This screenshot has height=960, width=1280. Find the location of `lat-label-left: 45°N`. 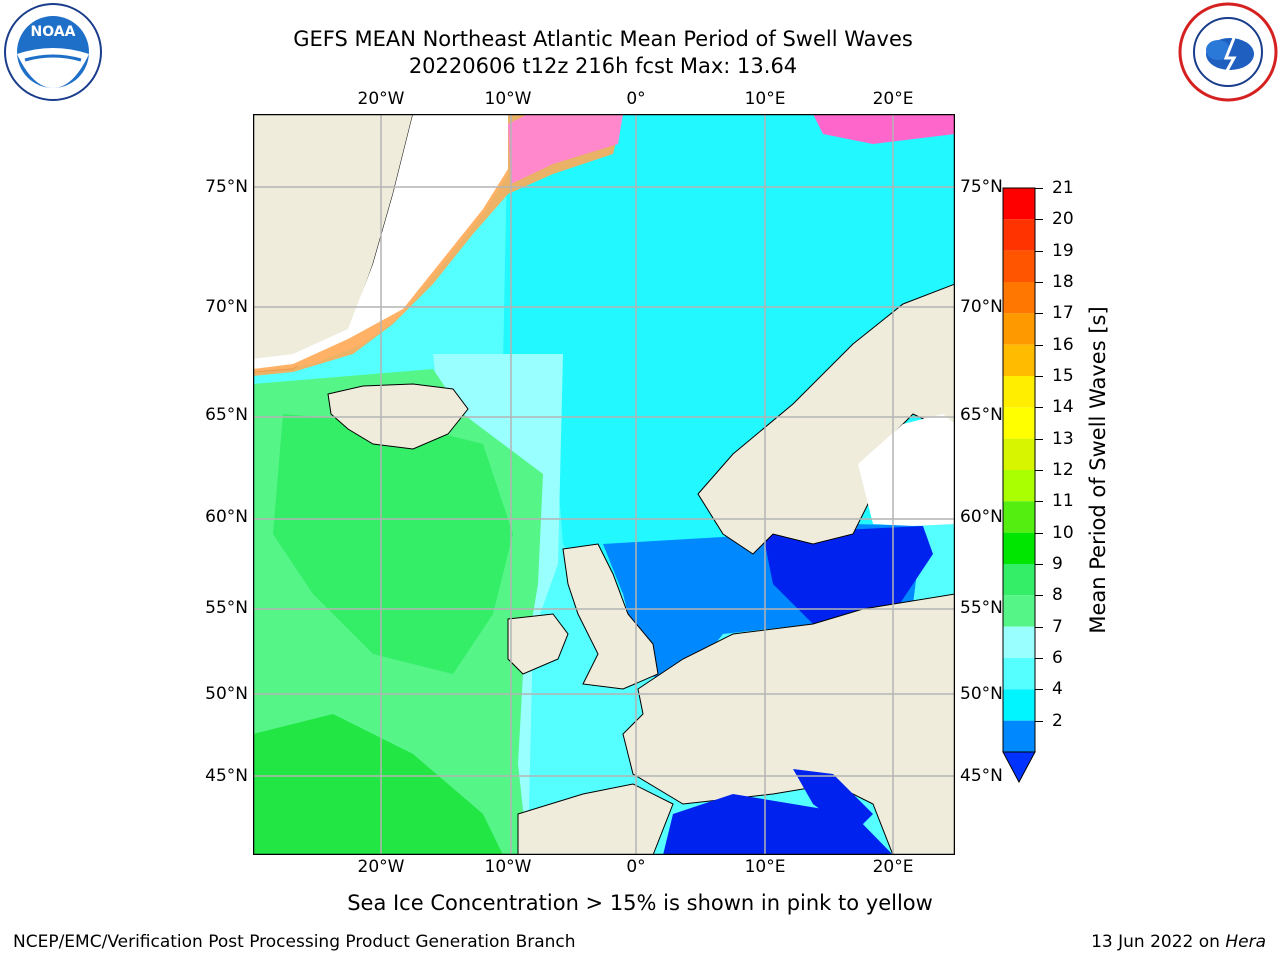

lat-label-left: 45°N is located at coordinates (226, 776).